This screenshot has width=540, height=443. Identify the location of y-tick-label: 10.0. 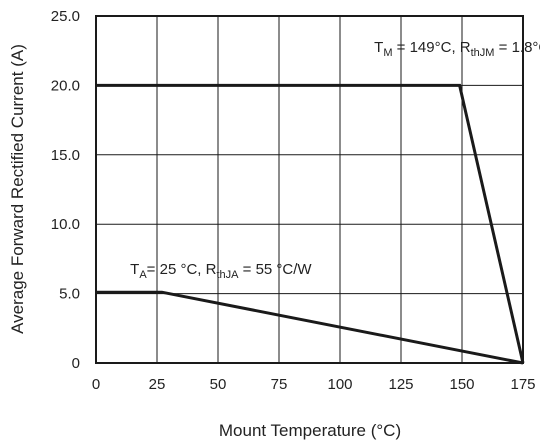
(65, 224).